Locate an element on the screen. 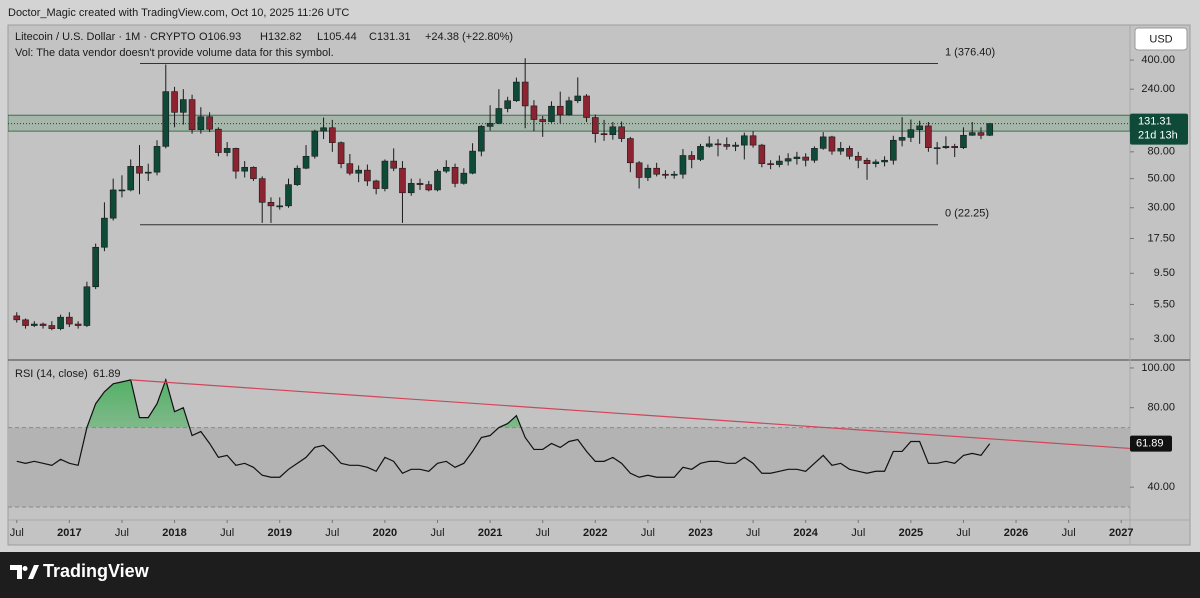  x-tick-label: 2020 is located at coordinates (385, 533).